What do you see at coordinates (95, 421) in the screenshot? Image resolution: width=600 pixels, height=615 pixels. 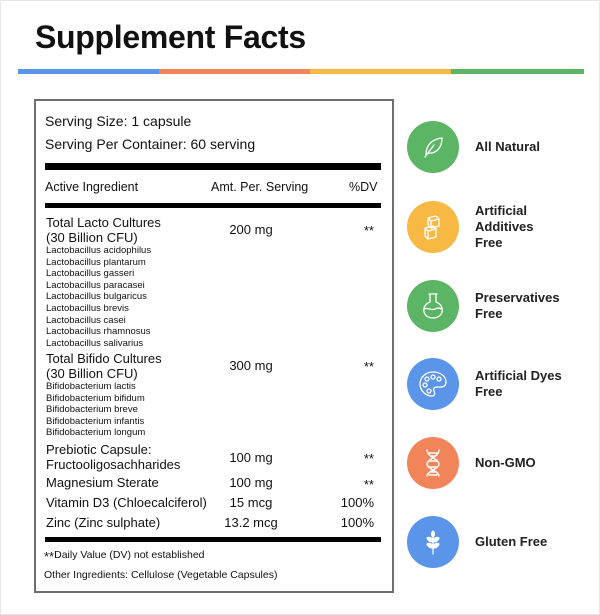 I see `strain: Bifidobacterium infantis` at bounding box center [95, 421].